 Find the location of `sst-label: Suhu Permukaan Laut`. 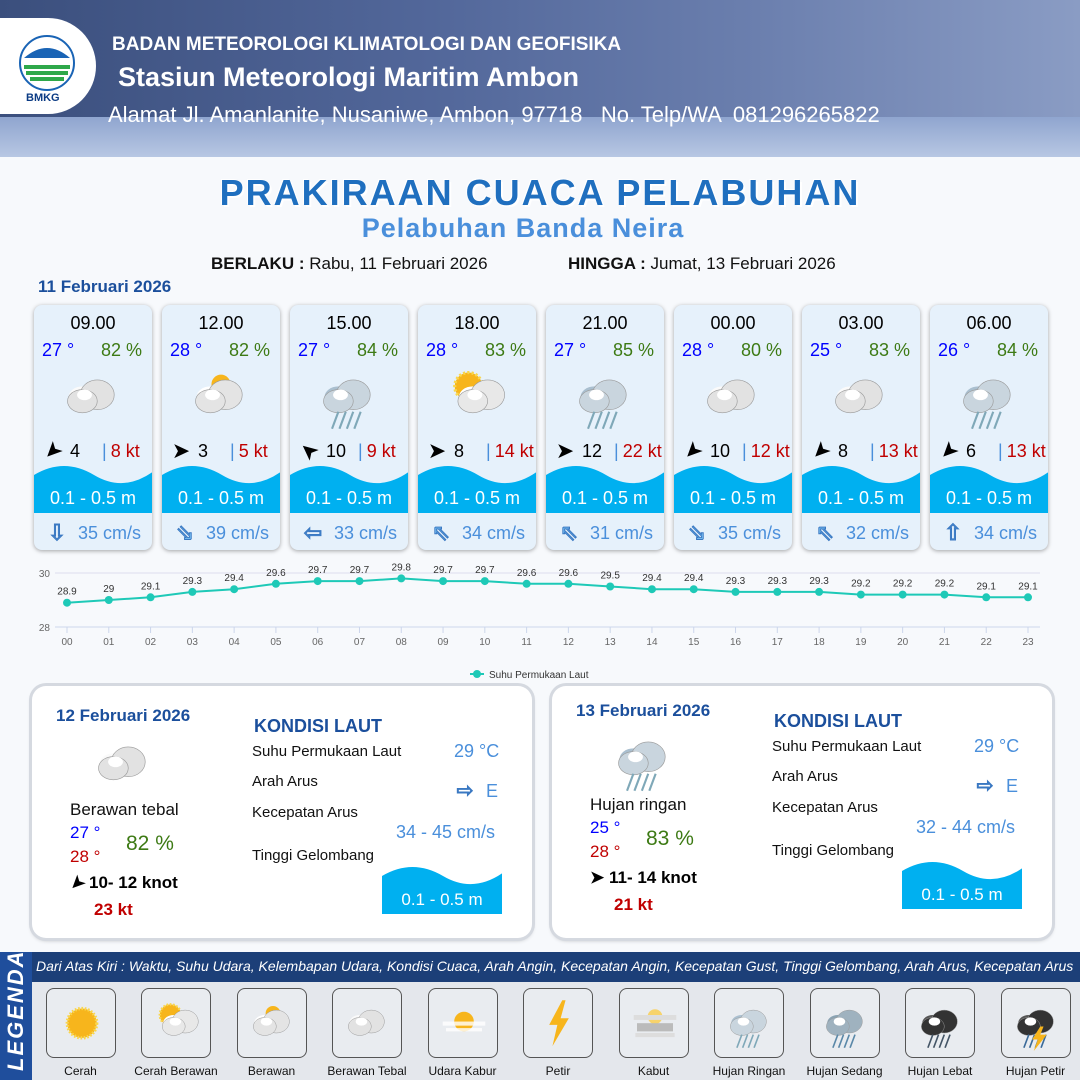

sst-label: Suhu Permukaan Laut is located at coordinates (847, 746).